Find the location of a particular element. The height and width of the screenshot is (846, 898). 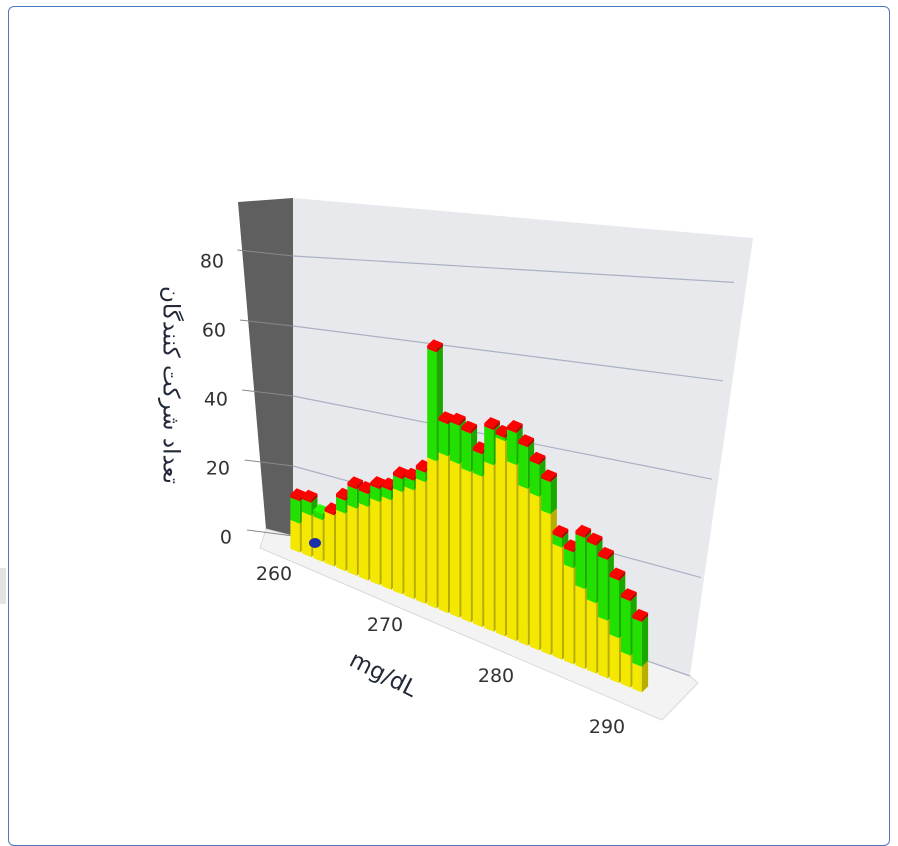

x-tick-label: 280 is located at coordinates (496, 676).